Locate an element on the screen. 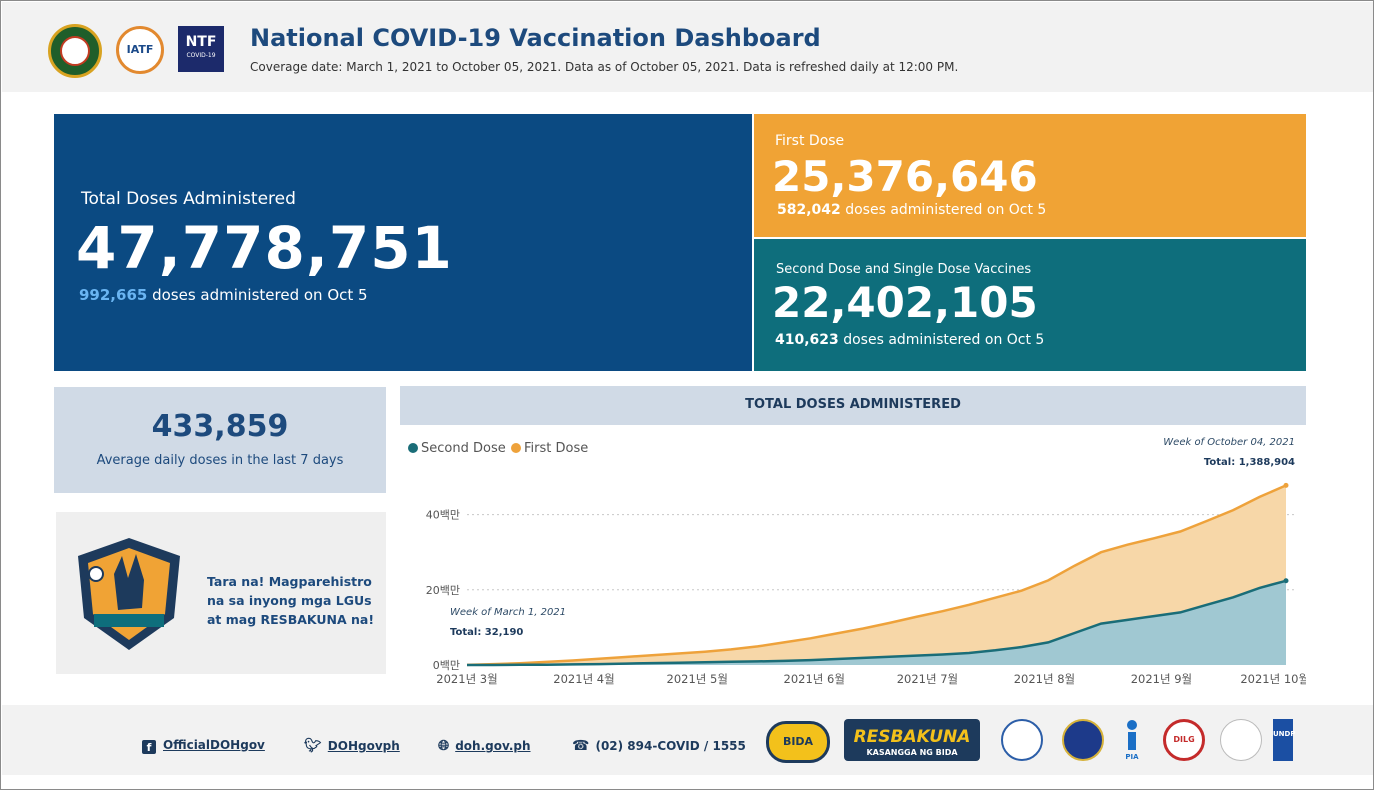  vaccinated-badge-icon is located at coordinates (129, 594).